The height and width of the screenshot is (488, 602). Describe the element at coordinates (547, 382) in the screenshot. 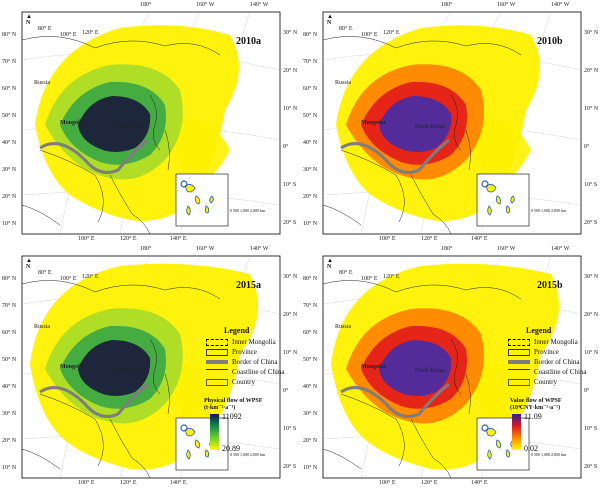

I see `legend-item: Country` at that location.